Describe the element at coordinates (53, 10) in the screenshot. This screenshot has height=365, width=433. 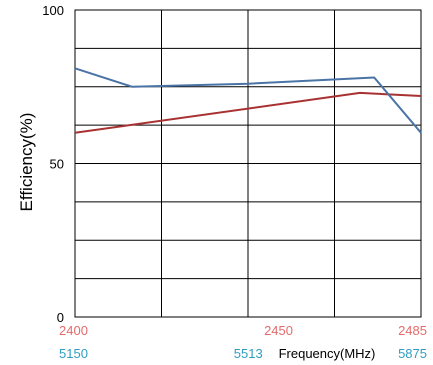
I see `y-tick-label: 100` at that location.